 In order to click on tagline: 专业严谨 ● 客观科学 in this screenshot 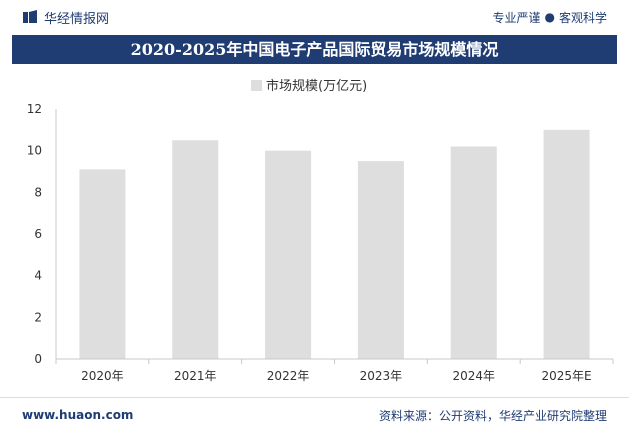, I will do `click(549, 17)`.